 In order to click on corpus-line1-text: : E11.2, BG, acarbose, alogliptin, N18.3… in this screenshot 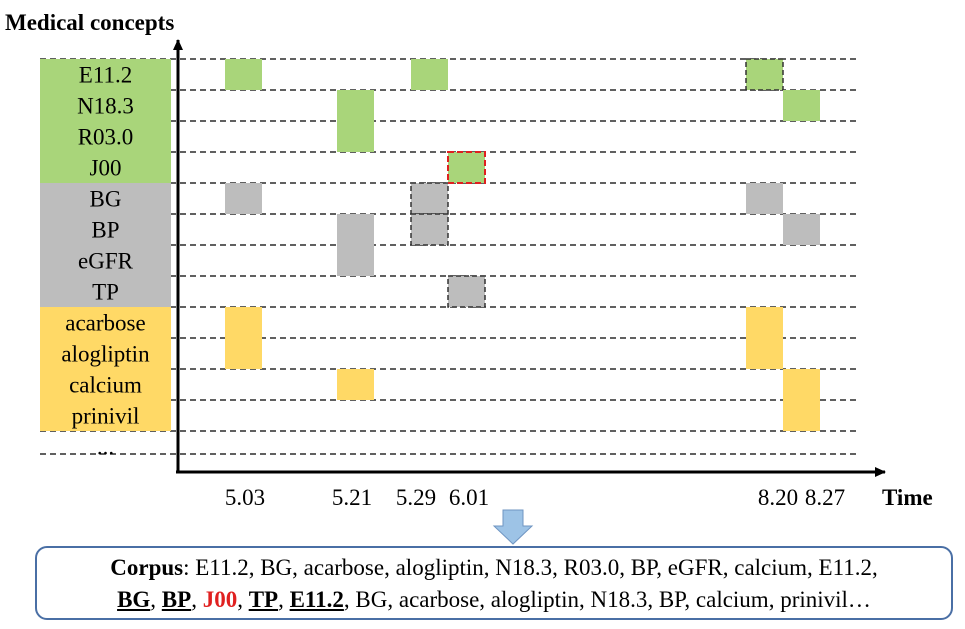, I will do `click(530, 567)`.